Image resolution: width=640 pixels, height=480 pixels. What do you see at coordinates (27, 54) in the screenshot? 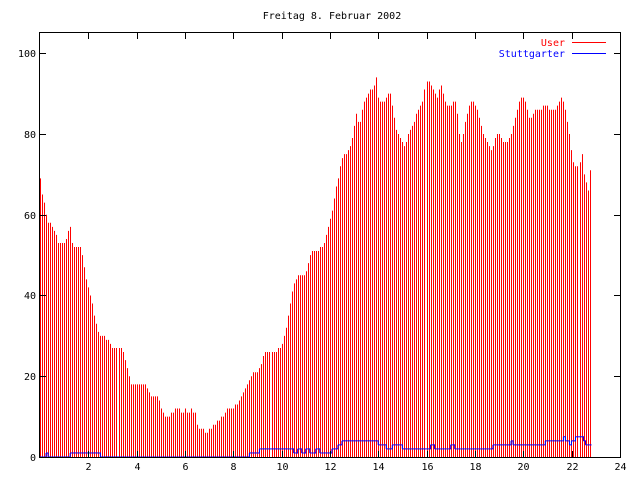
I see `y-tick-label: 100` at bounding box center [27, 54].